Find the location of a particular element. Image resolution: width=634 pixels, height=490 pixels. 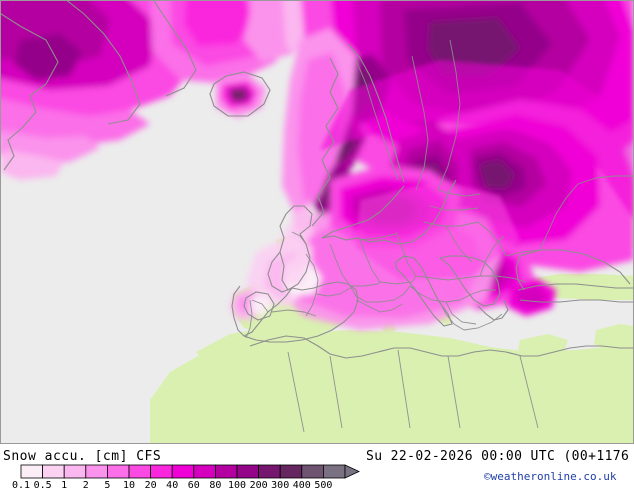

color-scale-tick-label: 40 is located at coordinates (172, 485).